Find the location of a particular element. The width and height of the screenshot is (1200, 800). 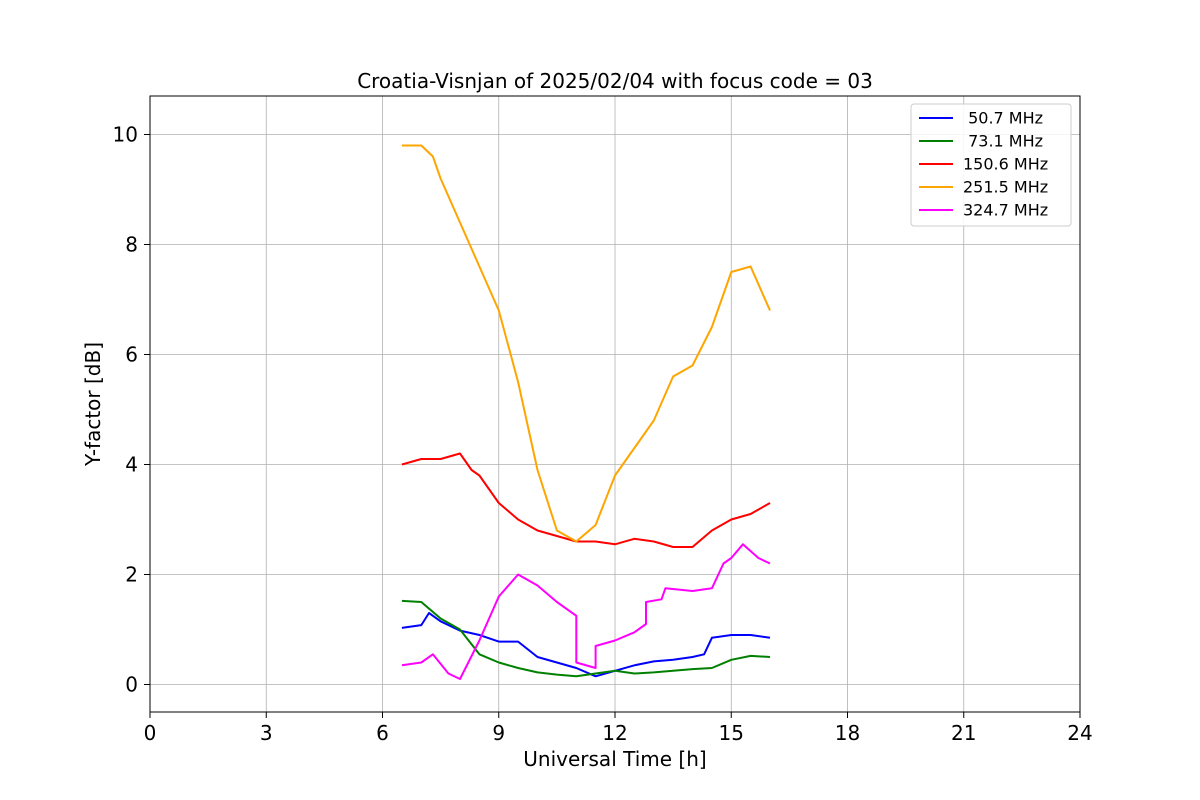

x-tick-label: 9 is located at coordinates (498, 733).